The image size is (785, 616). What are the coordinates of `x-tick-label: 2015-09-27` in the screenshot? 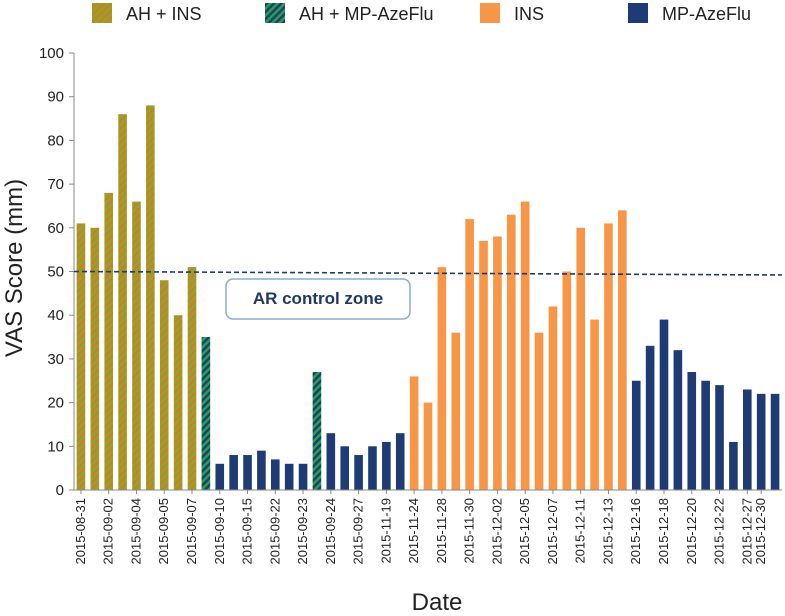 It's located at (358, 531).